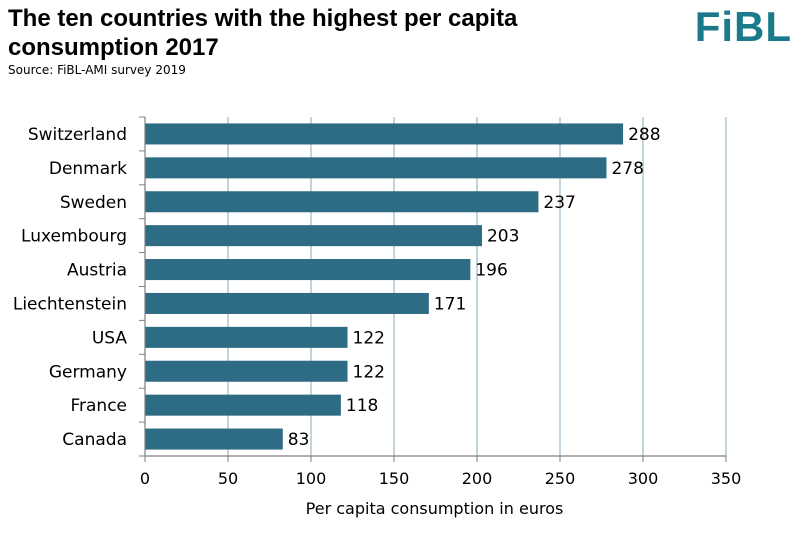 The height and width of the screenshot is (538, 800). I want to click on category-label-3: Luxembourg, so click(74, 237).